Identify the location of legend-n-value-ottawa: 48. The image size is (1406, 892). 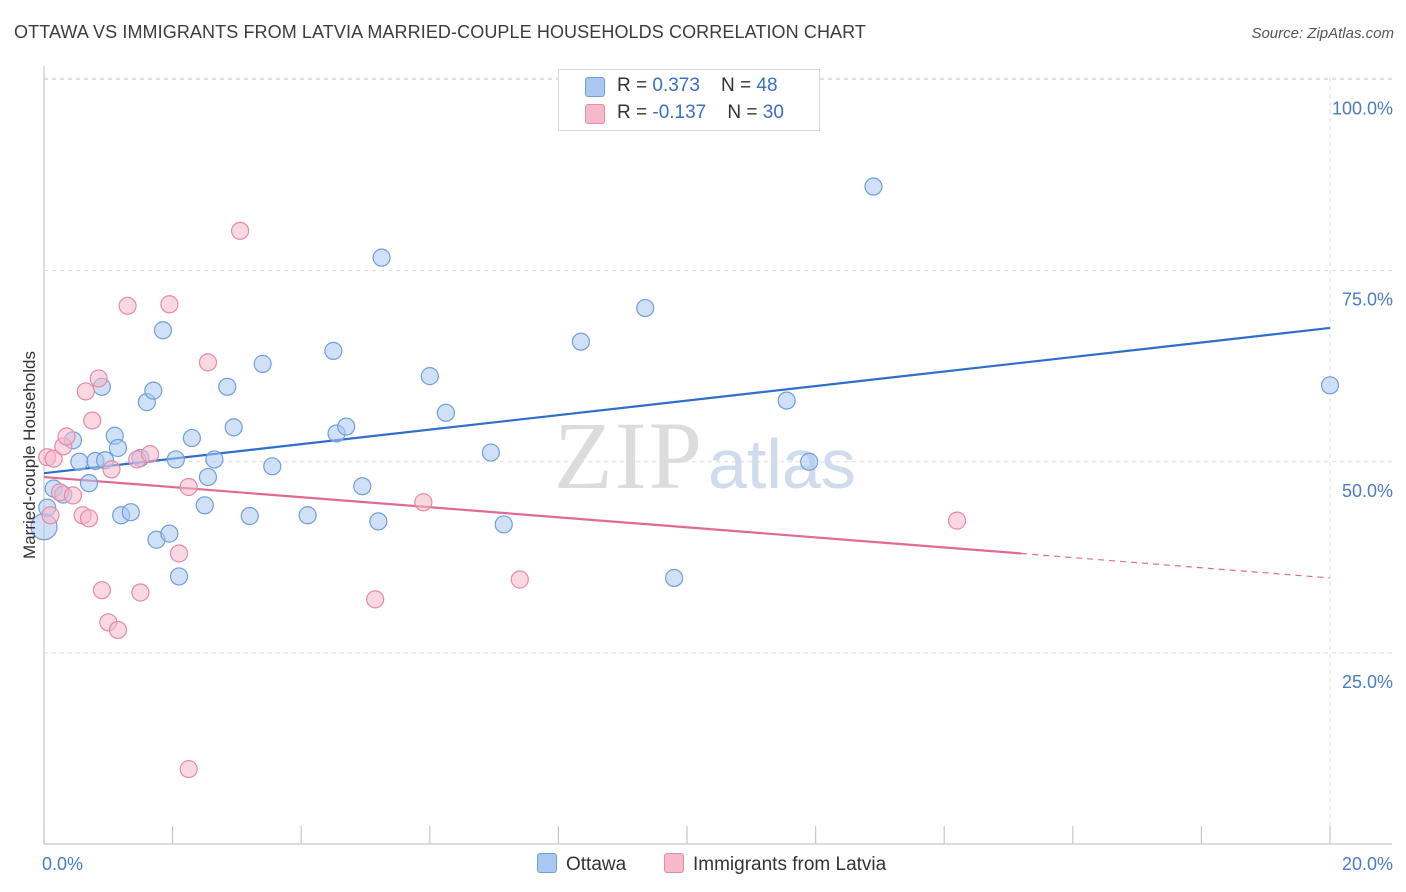
(767, 85).